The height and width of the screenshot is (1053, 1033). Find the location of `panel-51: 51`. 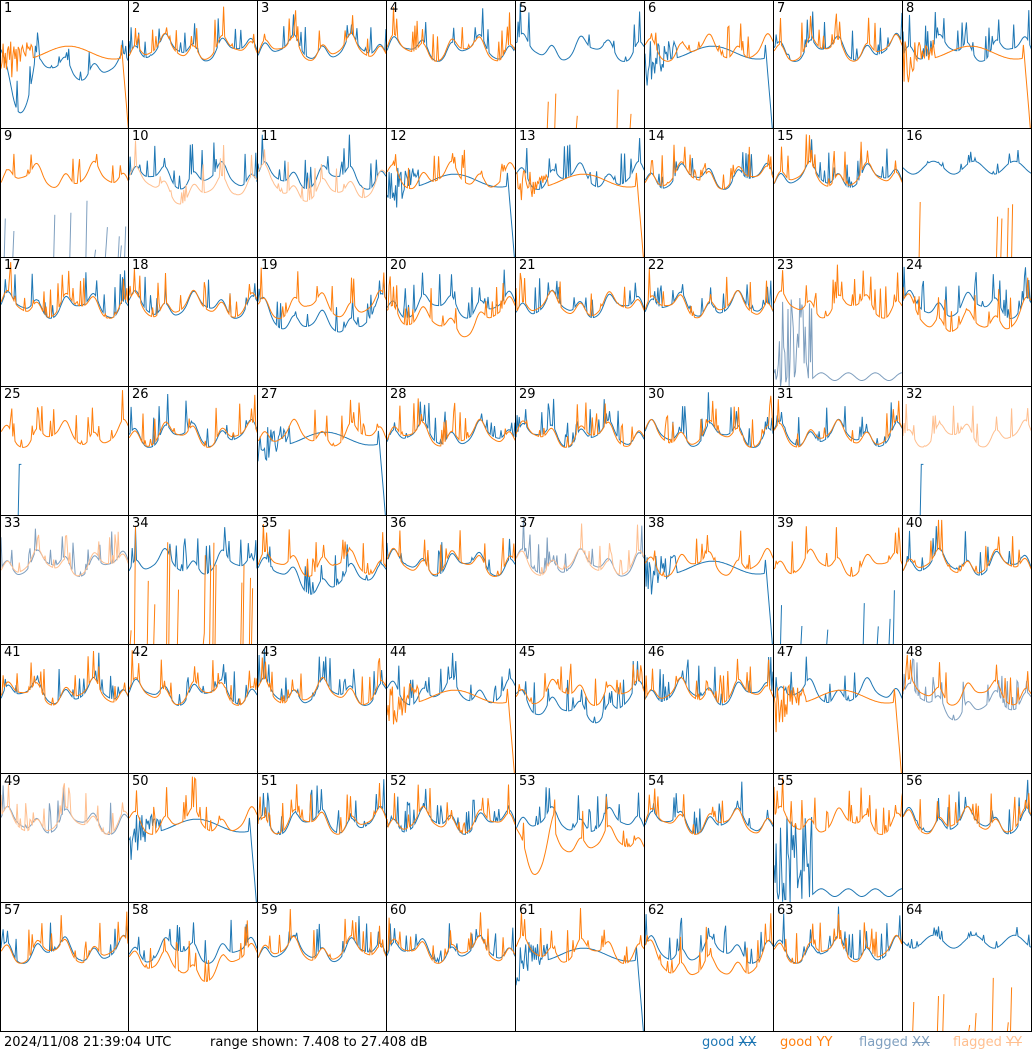

panel-51: 51 is located at coordinates (322, 838).